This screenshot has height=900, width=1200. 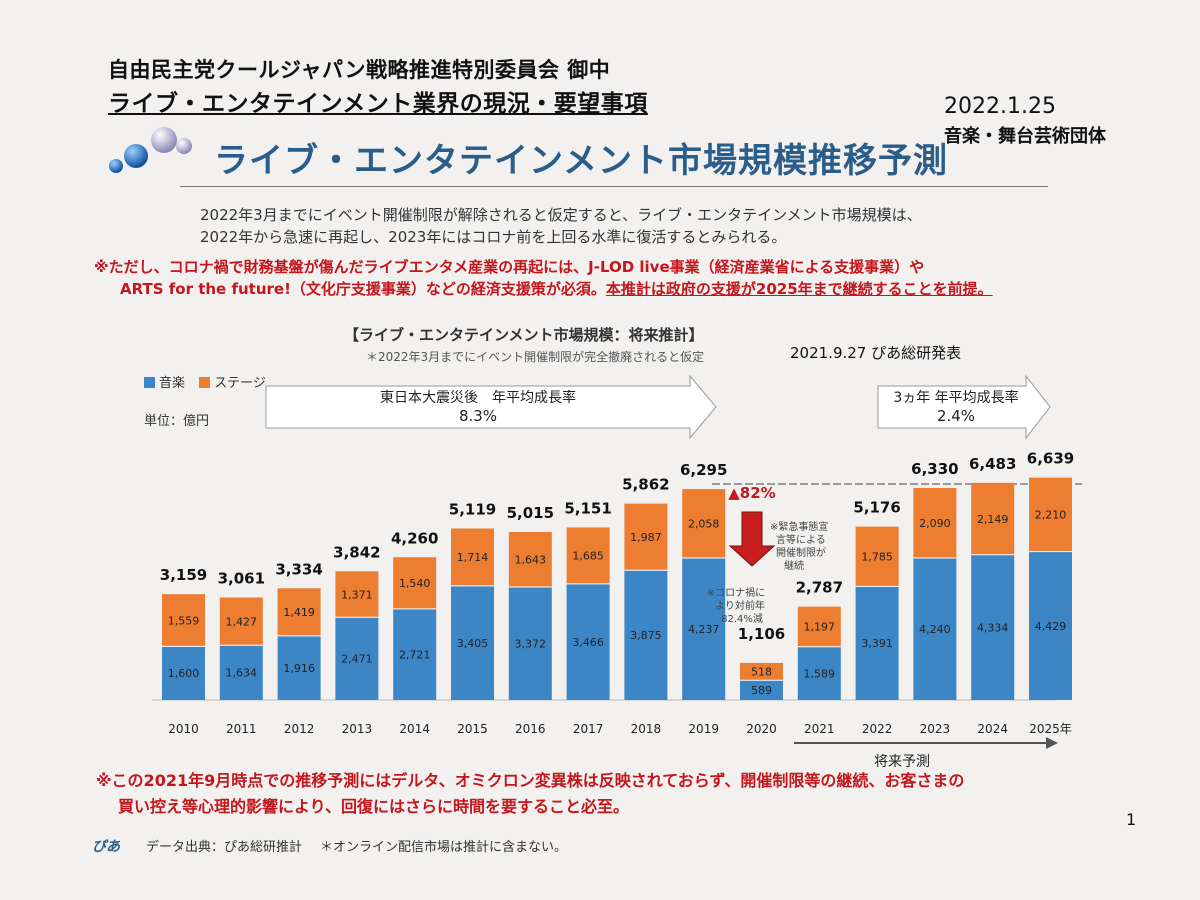 What do you see at coordinates (444, 847) in the screenshot?
I see `footer-note: ＊オンライン配信市場は推計に含まない。` at bounding box center [444, 847].